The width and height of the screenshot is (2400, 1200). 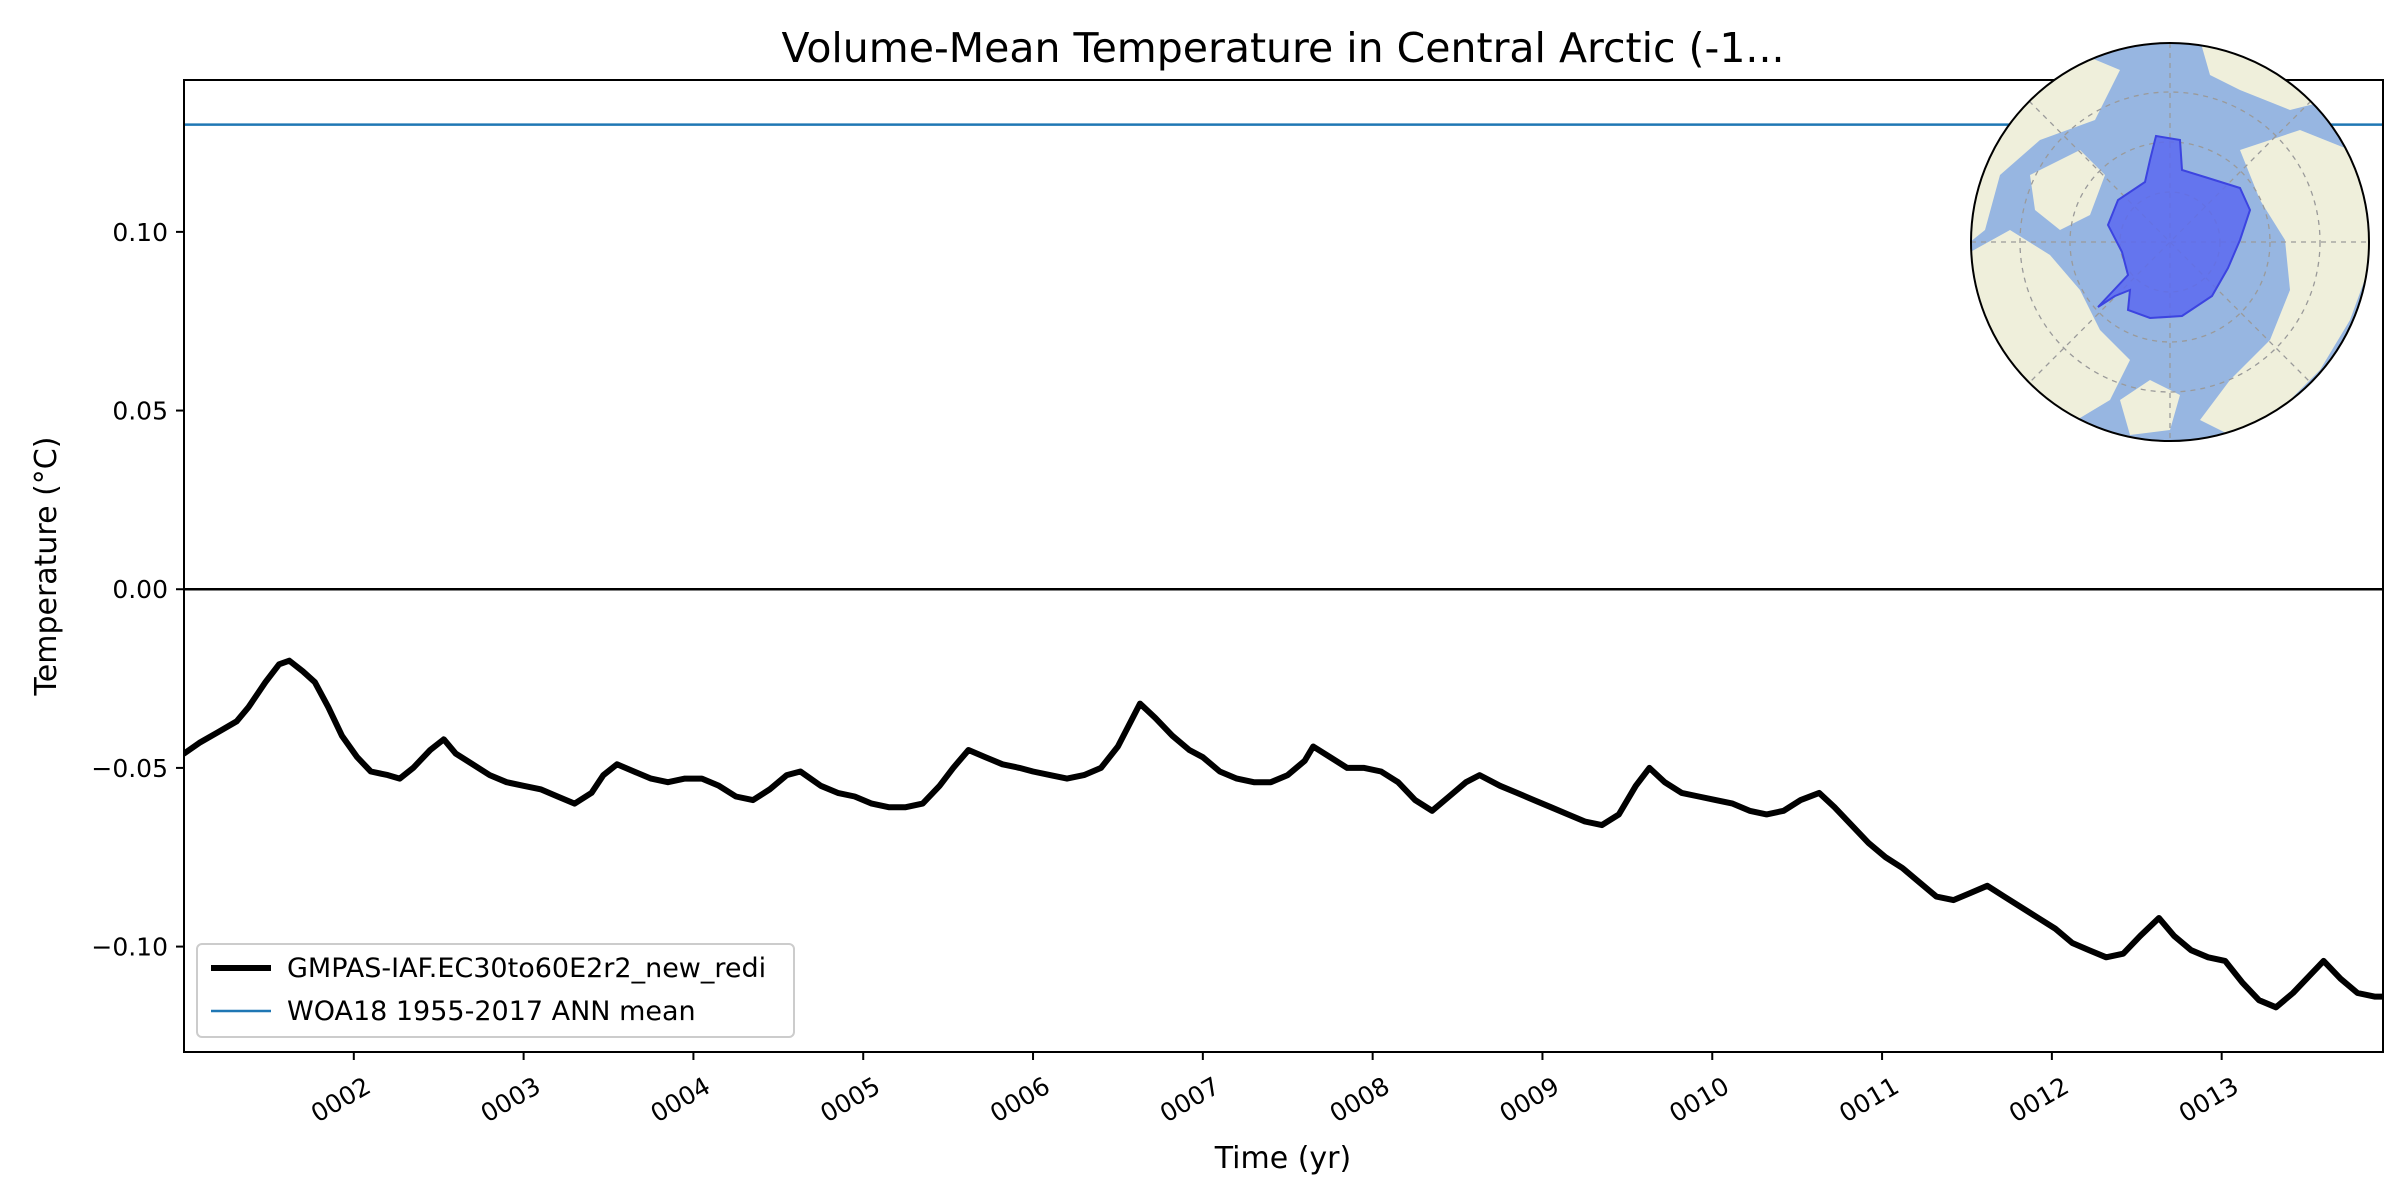 What do you see at coordinates (1282, 1158) in the screenshot?
I see `x-axis-label: Time (yr)` at bounding box center [1282, 1158].